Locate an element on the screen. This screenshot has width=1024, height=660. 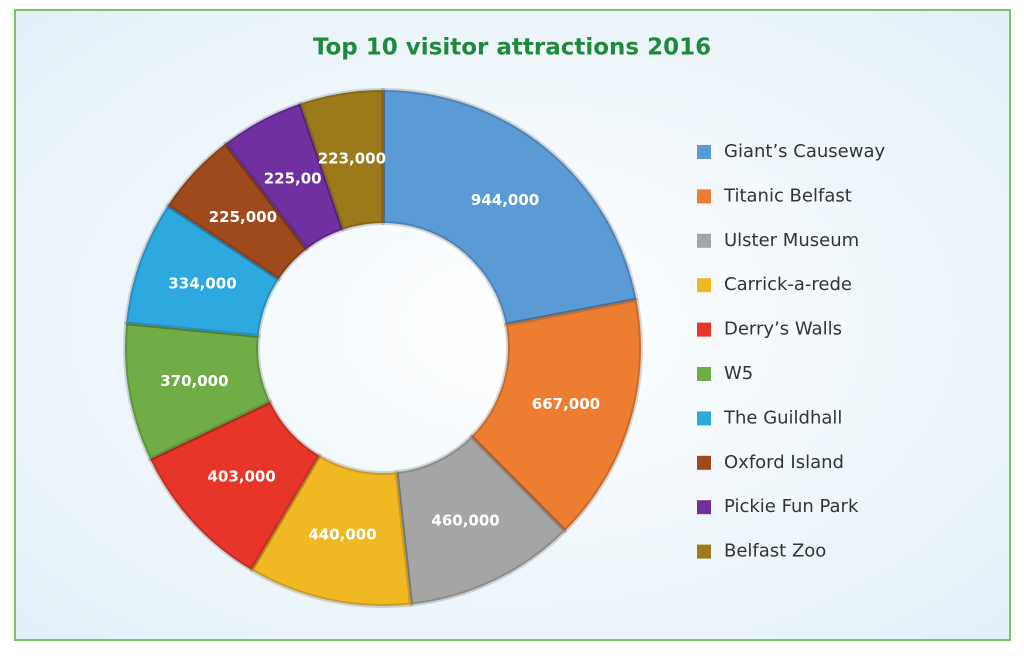
value-label: 667,000 is located at coordinates (566, 404).